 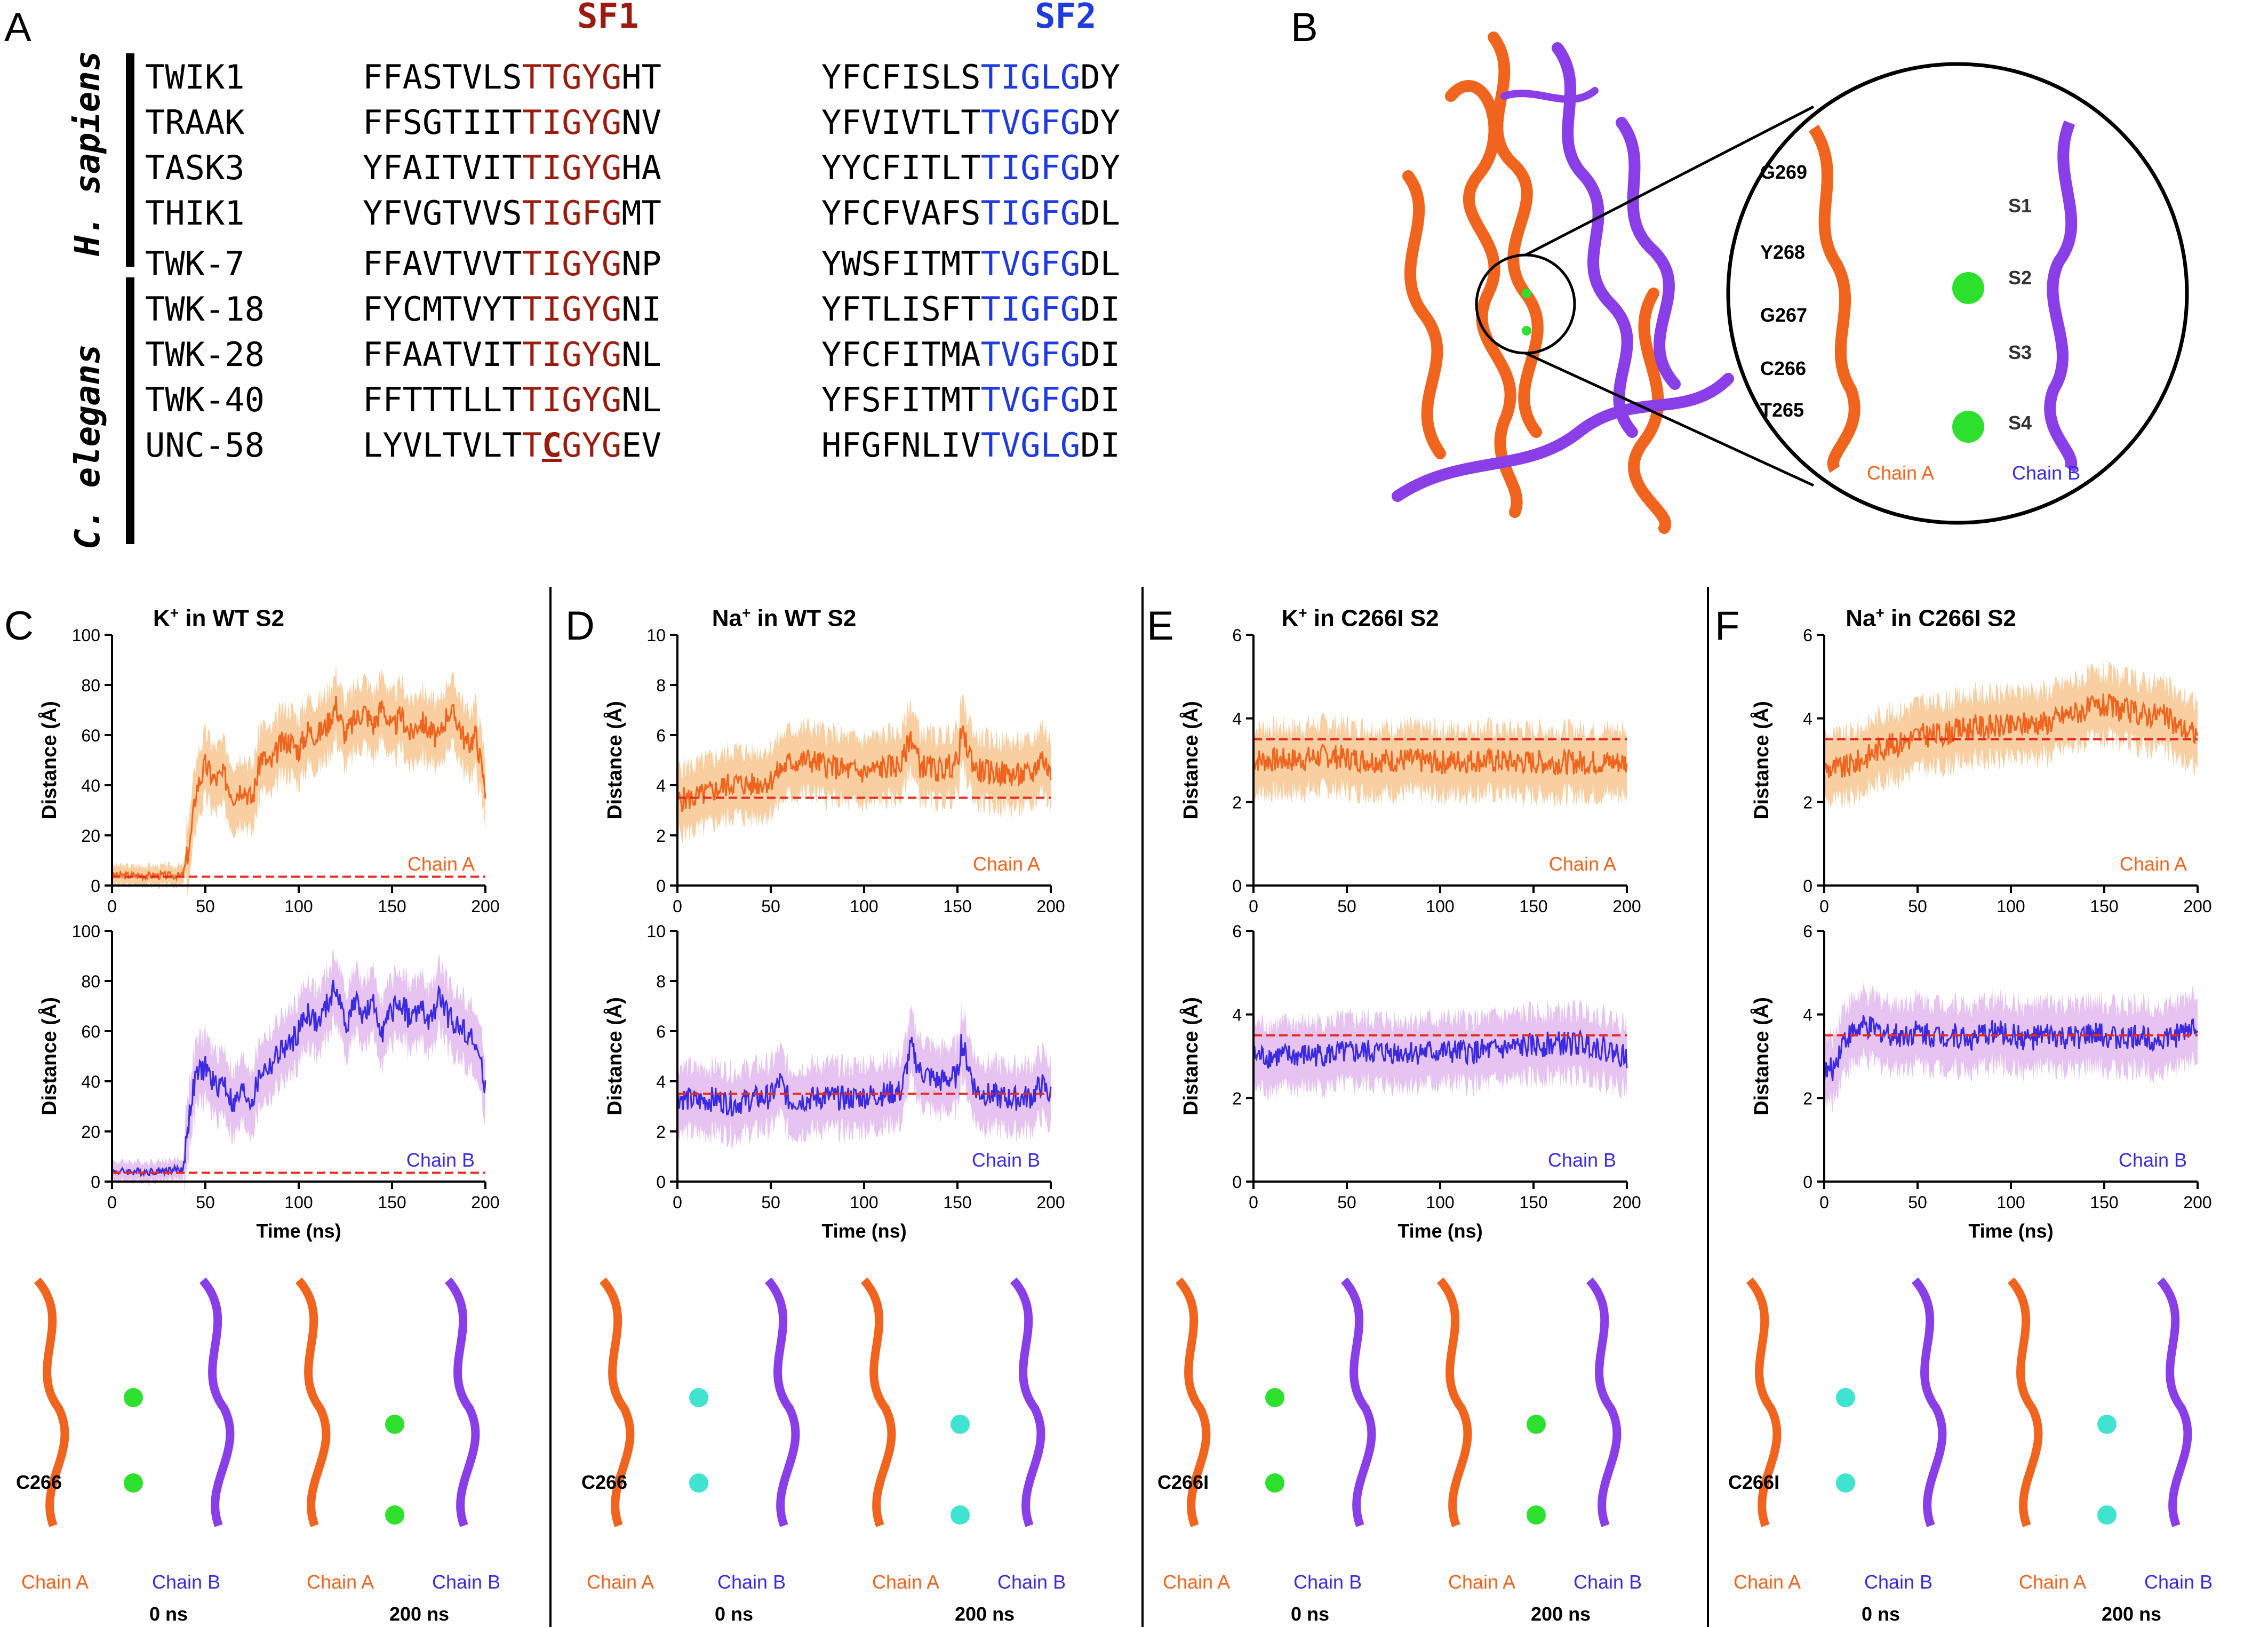 What do you see at coordinates (970, 167) in the screenshot?
I see `sf2-sequence: YYCFITLTTIGFGDY` at bounding box center [970, 167].